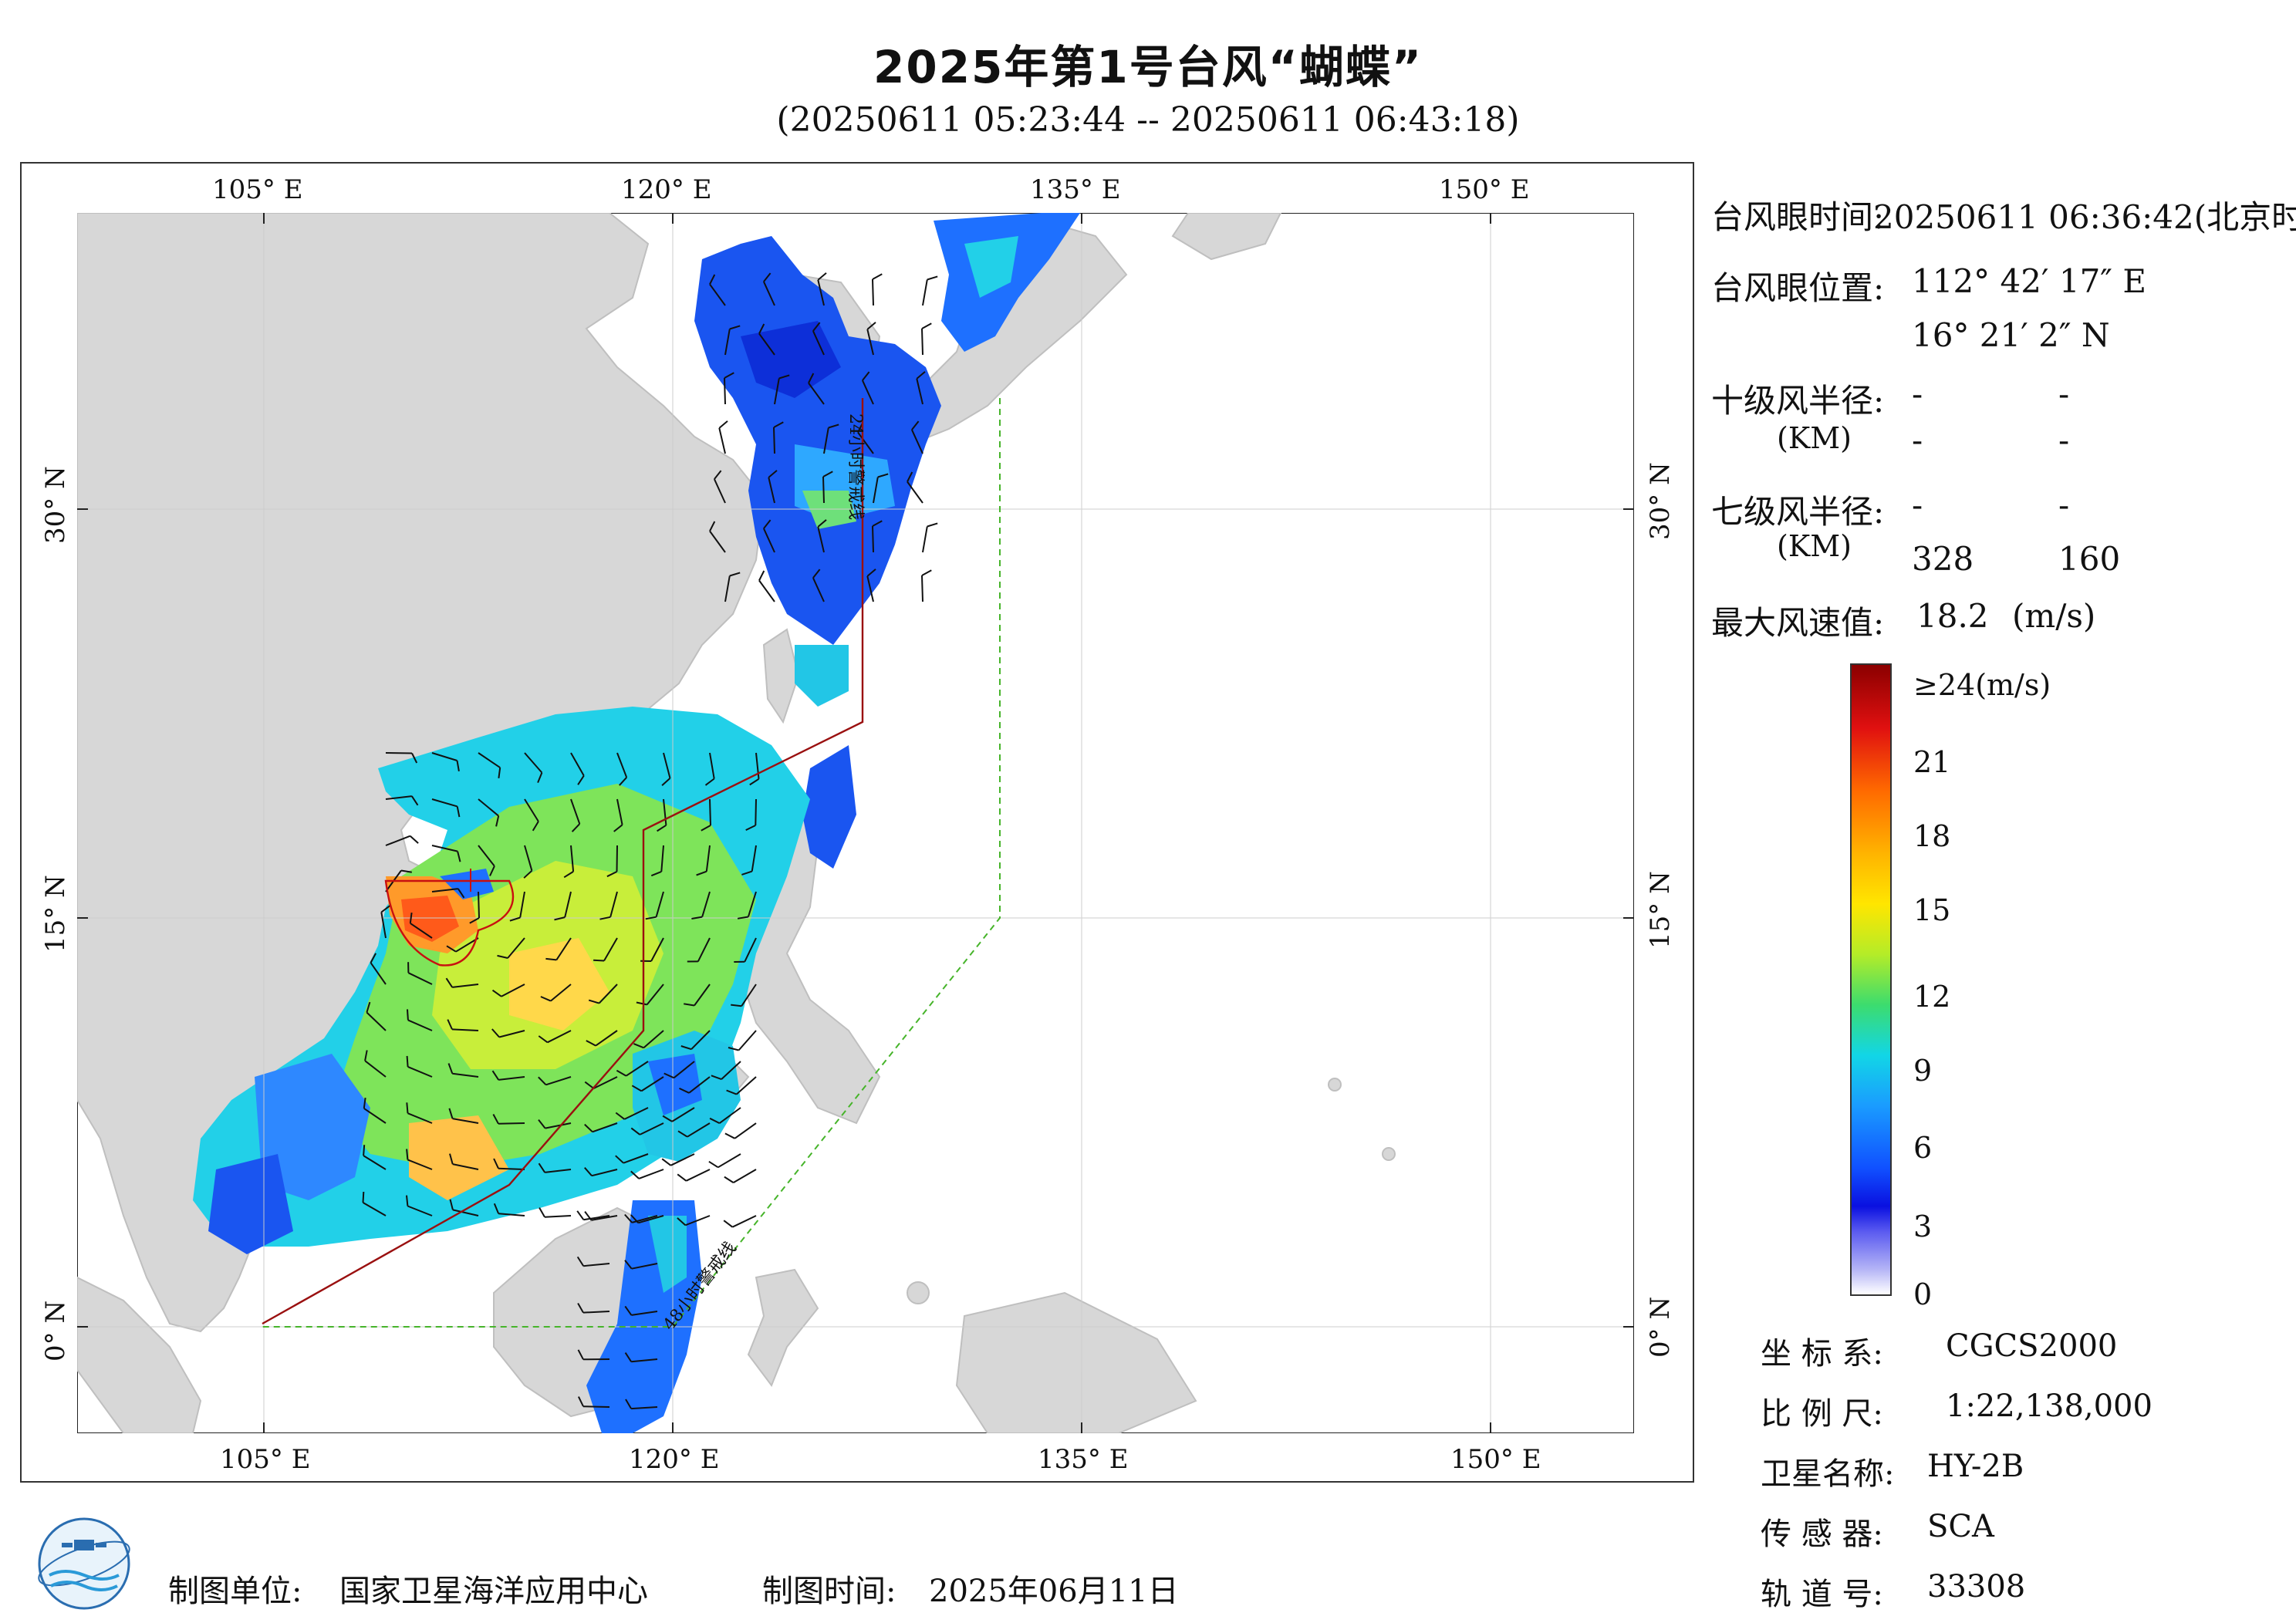 The width and height of the screenshot is (2296, 1623). I want to click on r10-row2-b: -, so click(2064, 440).